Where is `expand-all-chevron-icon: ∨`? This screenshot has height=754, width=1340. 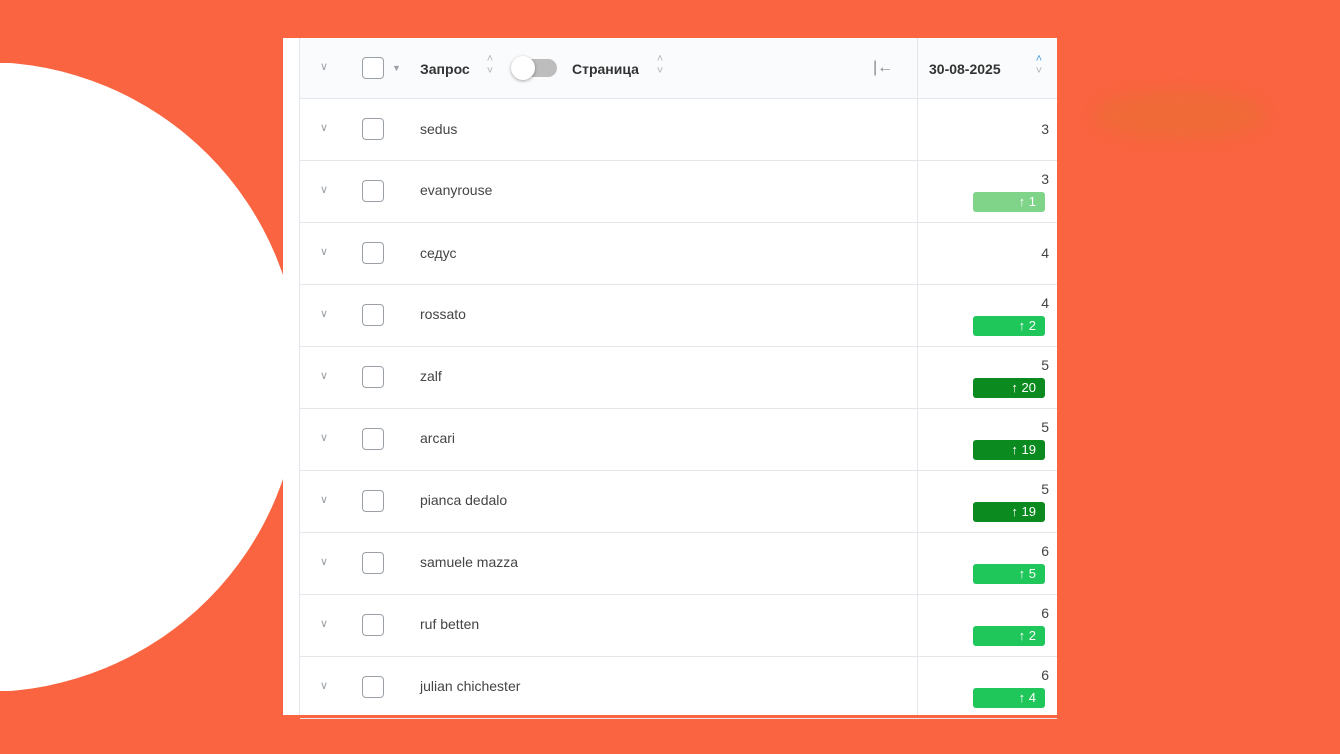
expand-all-chevron-icon: ∨ is located at coordinates (324, 67).